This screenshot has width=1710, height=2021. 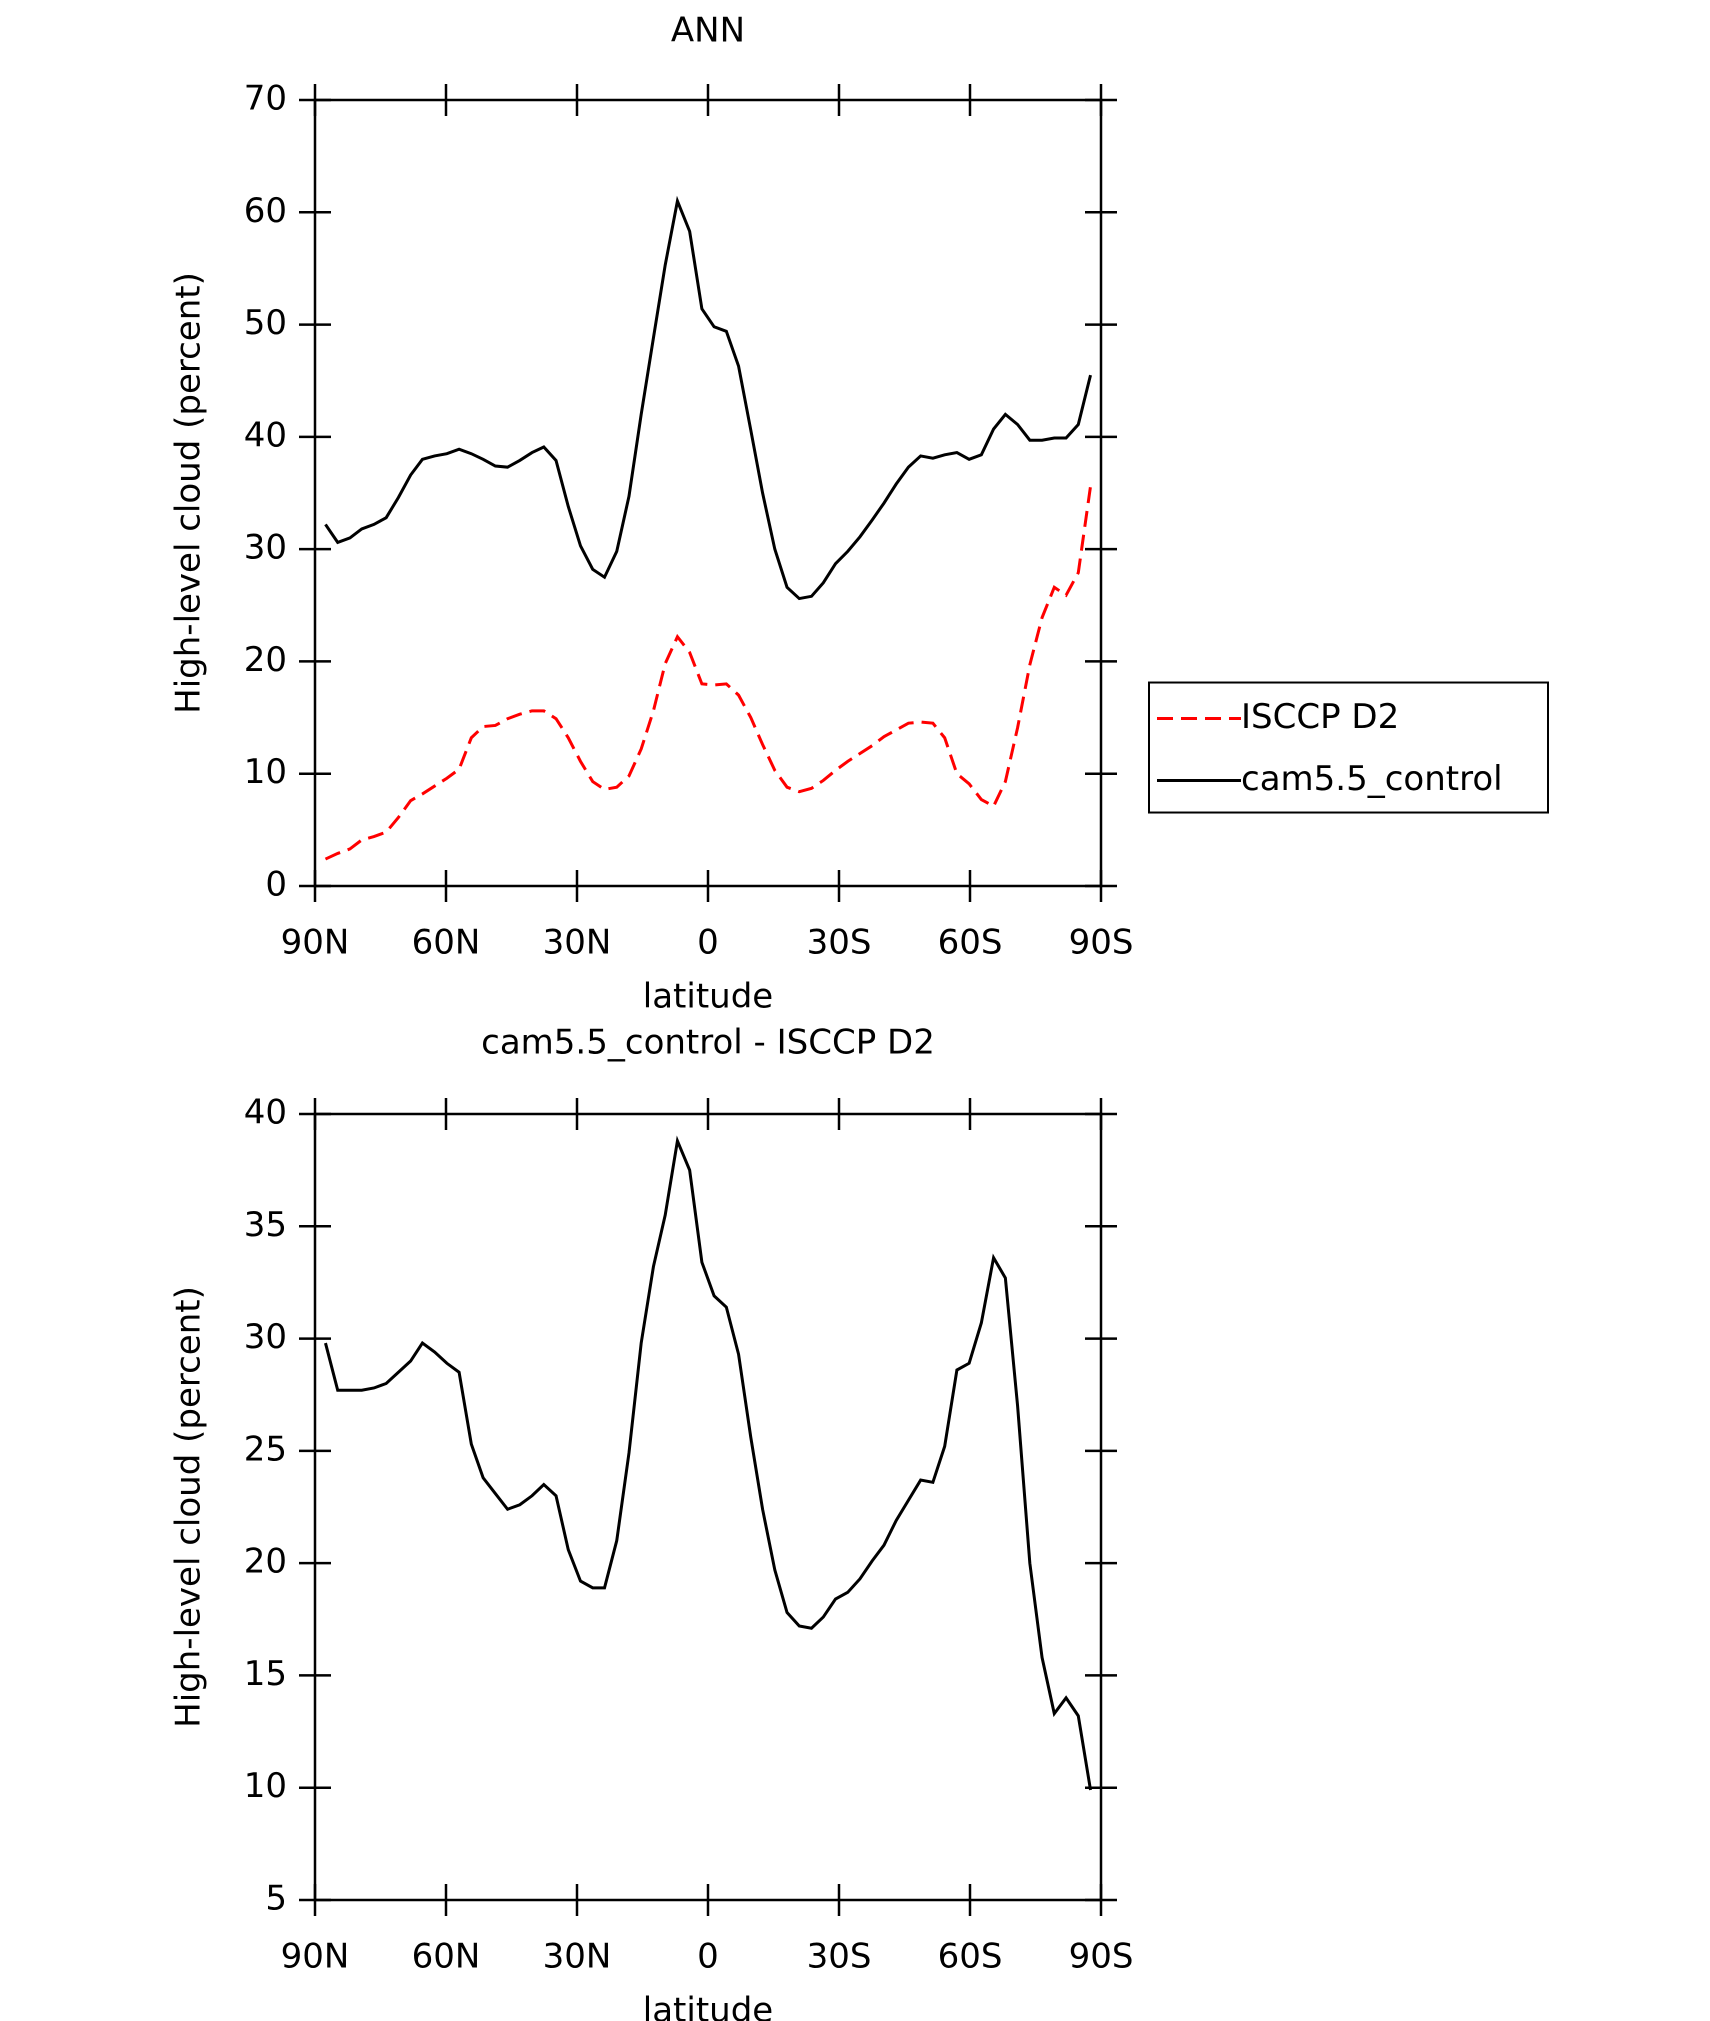 I want to click on legend: ISCCP D2 cam5.5_control, so click(x=1348, y=747).